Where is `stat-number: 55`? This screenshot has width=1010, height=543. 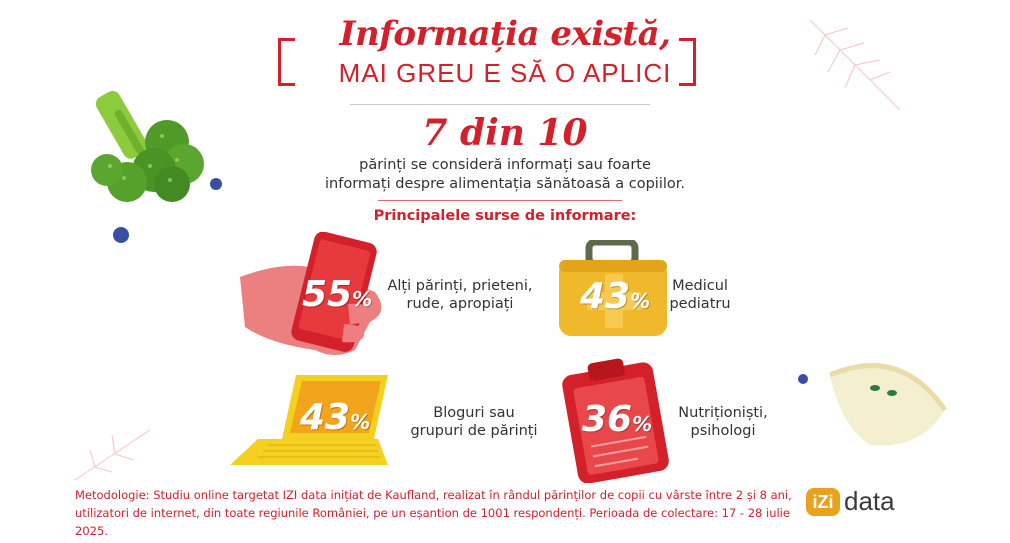 stat-number: 55 is located at coordinates (327, 294).